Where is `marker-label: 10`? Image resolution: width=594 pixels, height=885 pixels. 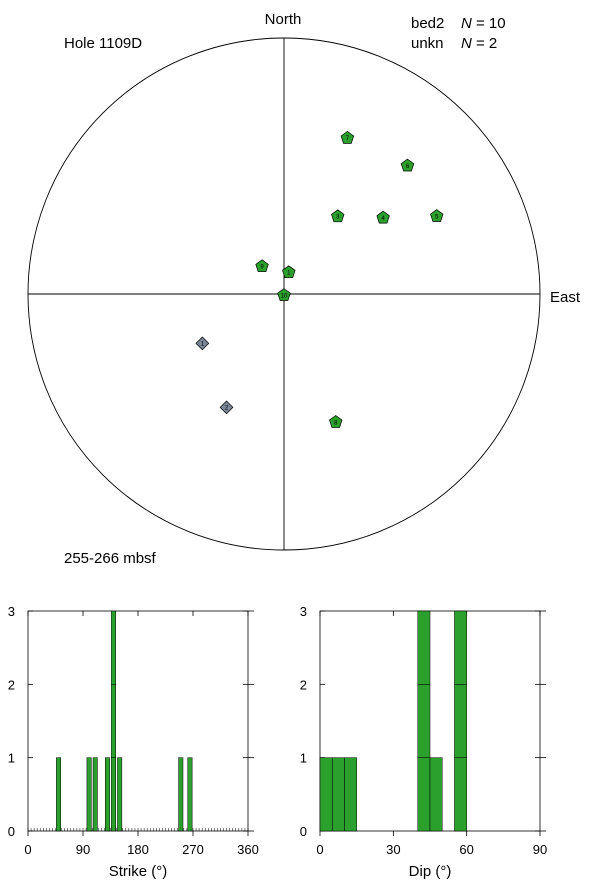 marker-label: 10 is located at coordinates (284, 296).